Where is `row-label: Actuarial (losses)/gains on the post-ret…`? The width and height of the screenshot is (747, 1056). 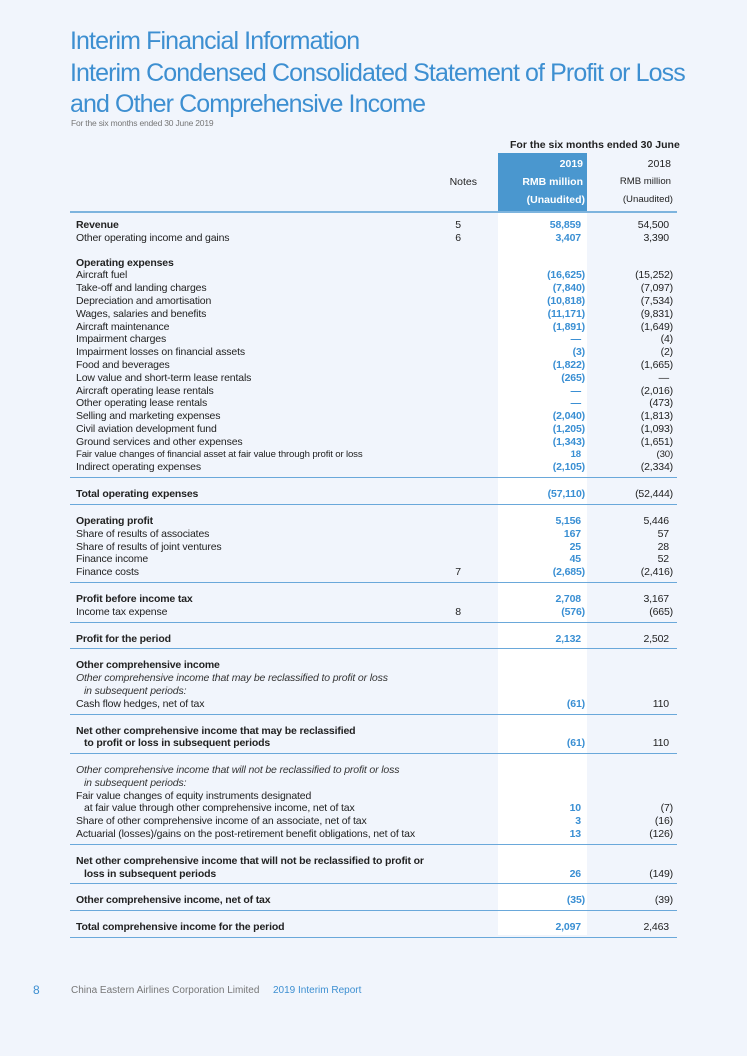 row-label: Actuarial (losses)/gains on the post-ret… is located at coordinates (245, 834).